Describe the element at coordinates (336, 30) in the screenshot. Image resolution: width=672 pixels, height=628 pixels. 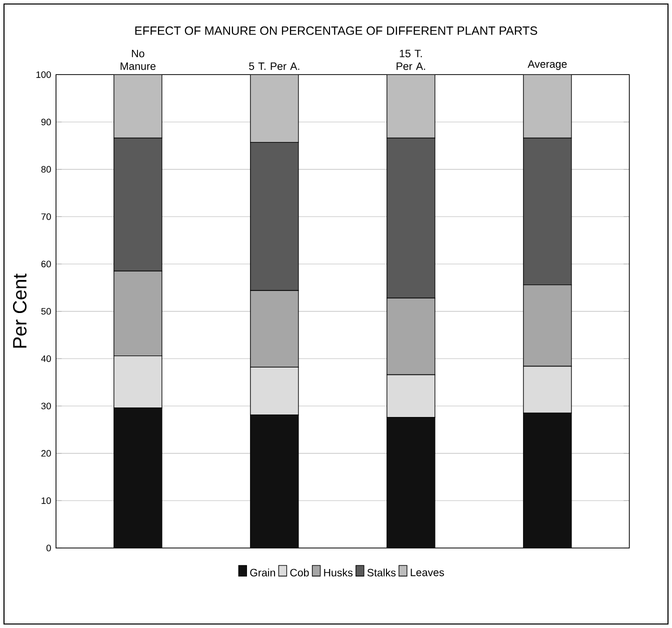
I see `chart-title: EFFECT OF MANURE ON PERCENTAGE OF DIFFERENT PLANT PARTS` at that location.